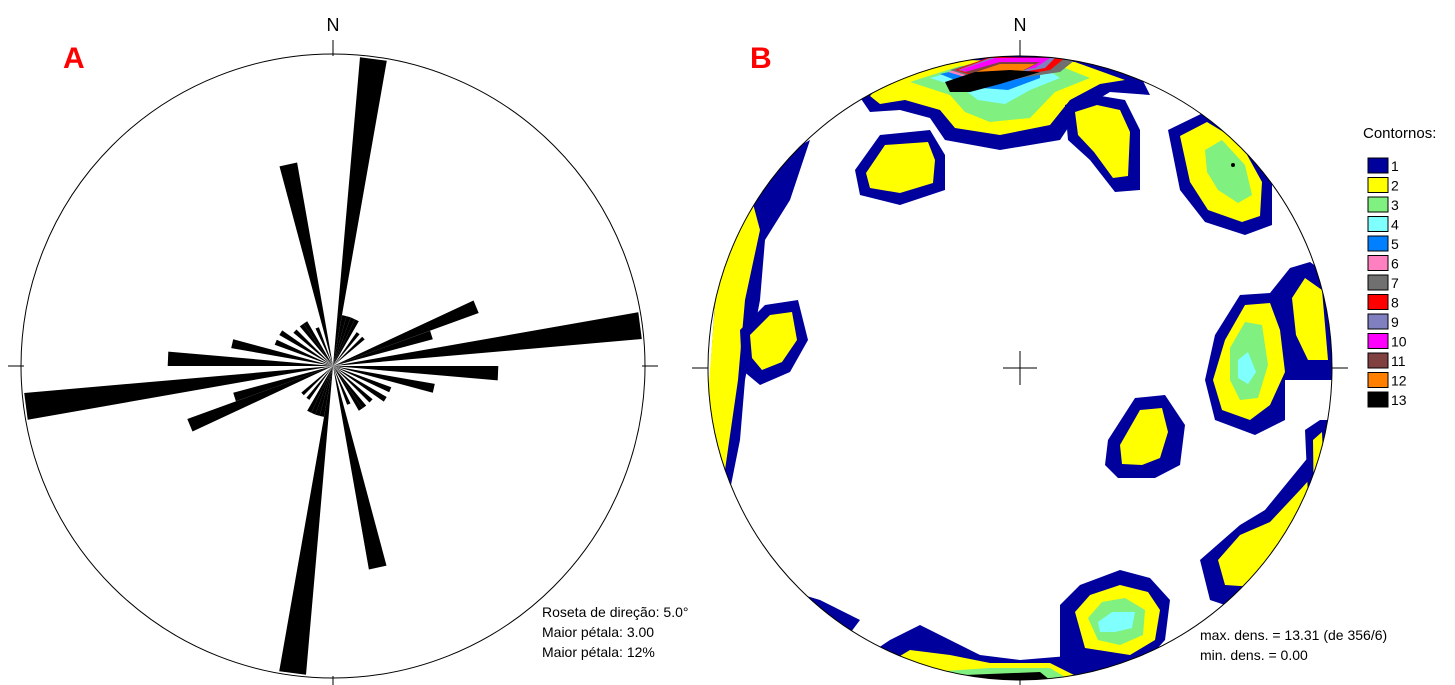 The width and height of the screenshot is (1455, 685). I want to click on legend-label: 7, so click(1395, 283).